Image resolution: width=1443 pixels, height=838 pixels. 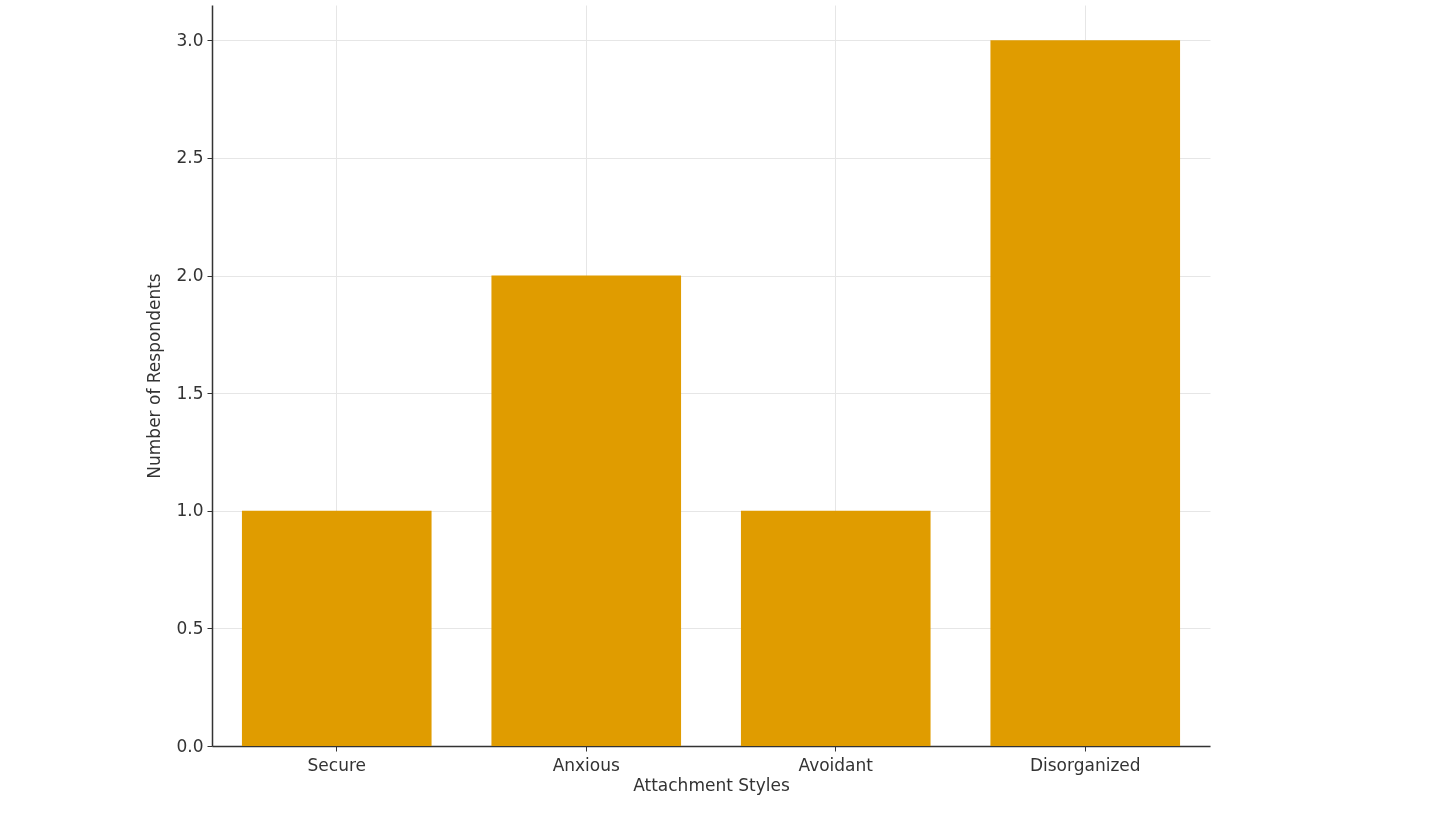 I want to click on y-tick-label: 3.0, so click(x=190, y=39).